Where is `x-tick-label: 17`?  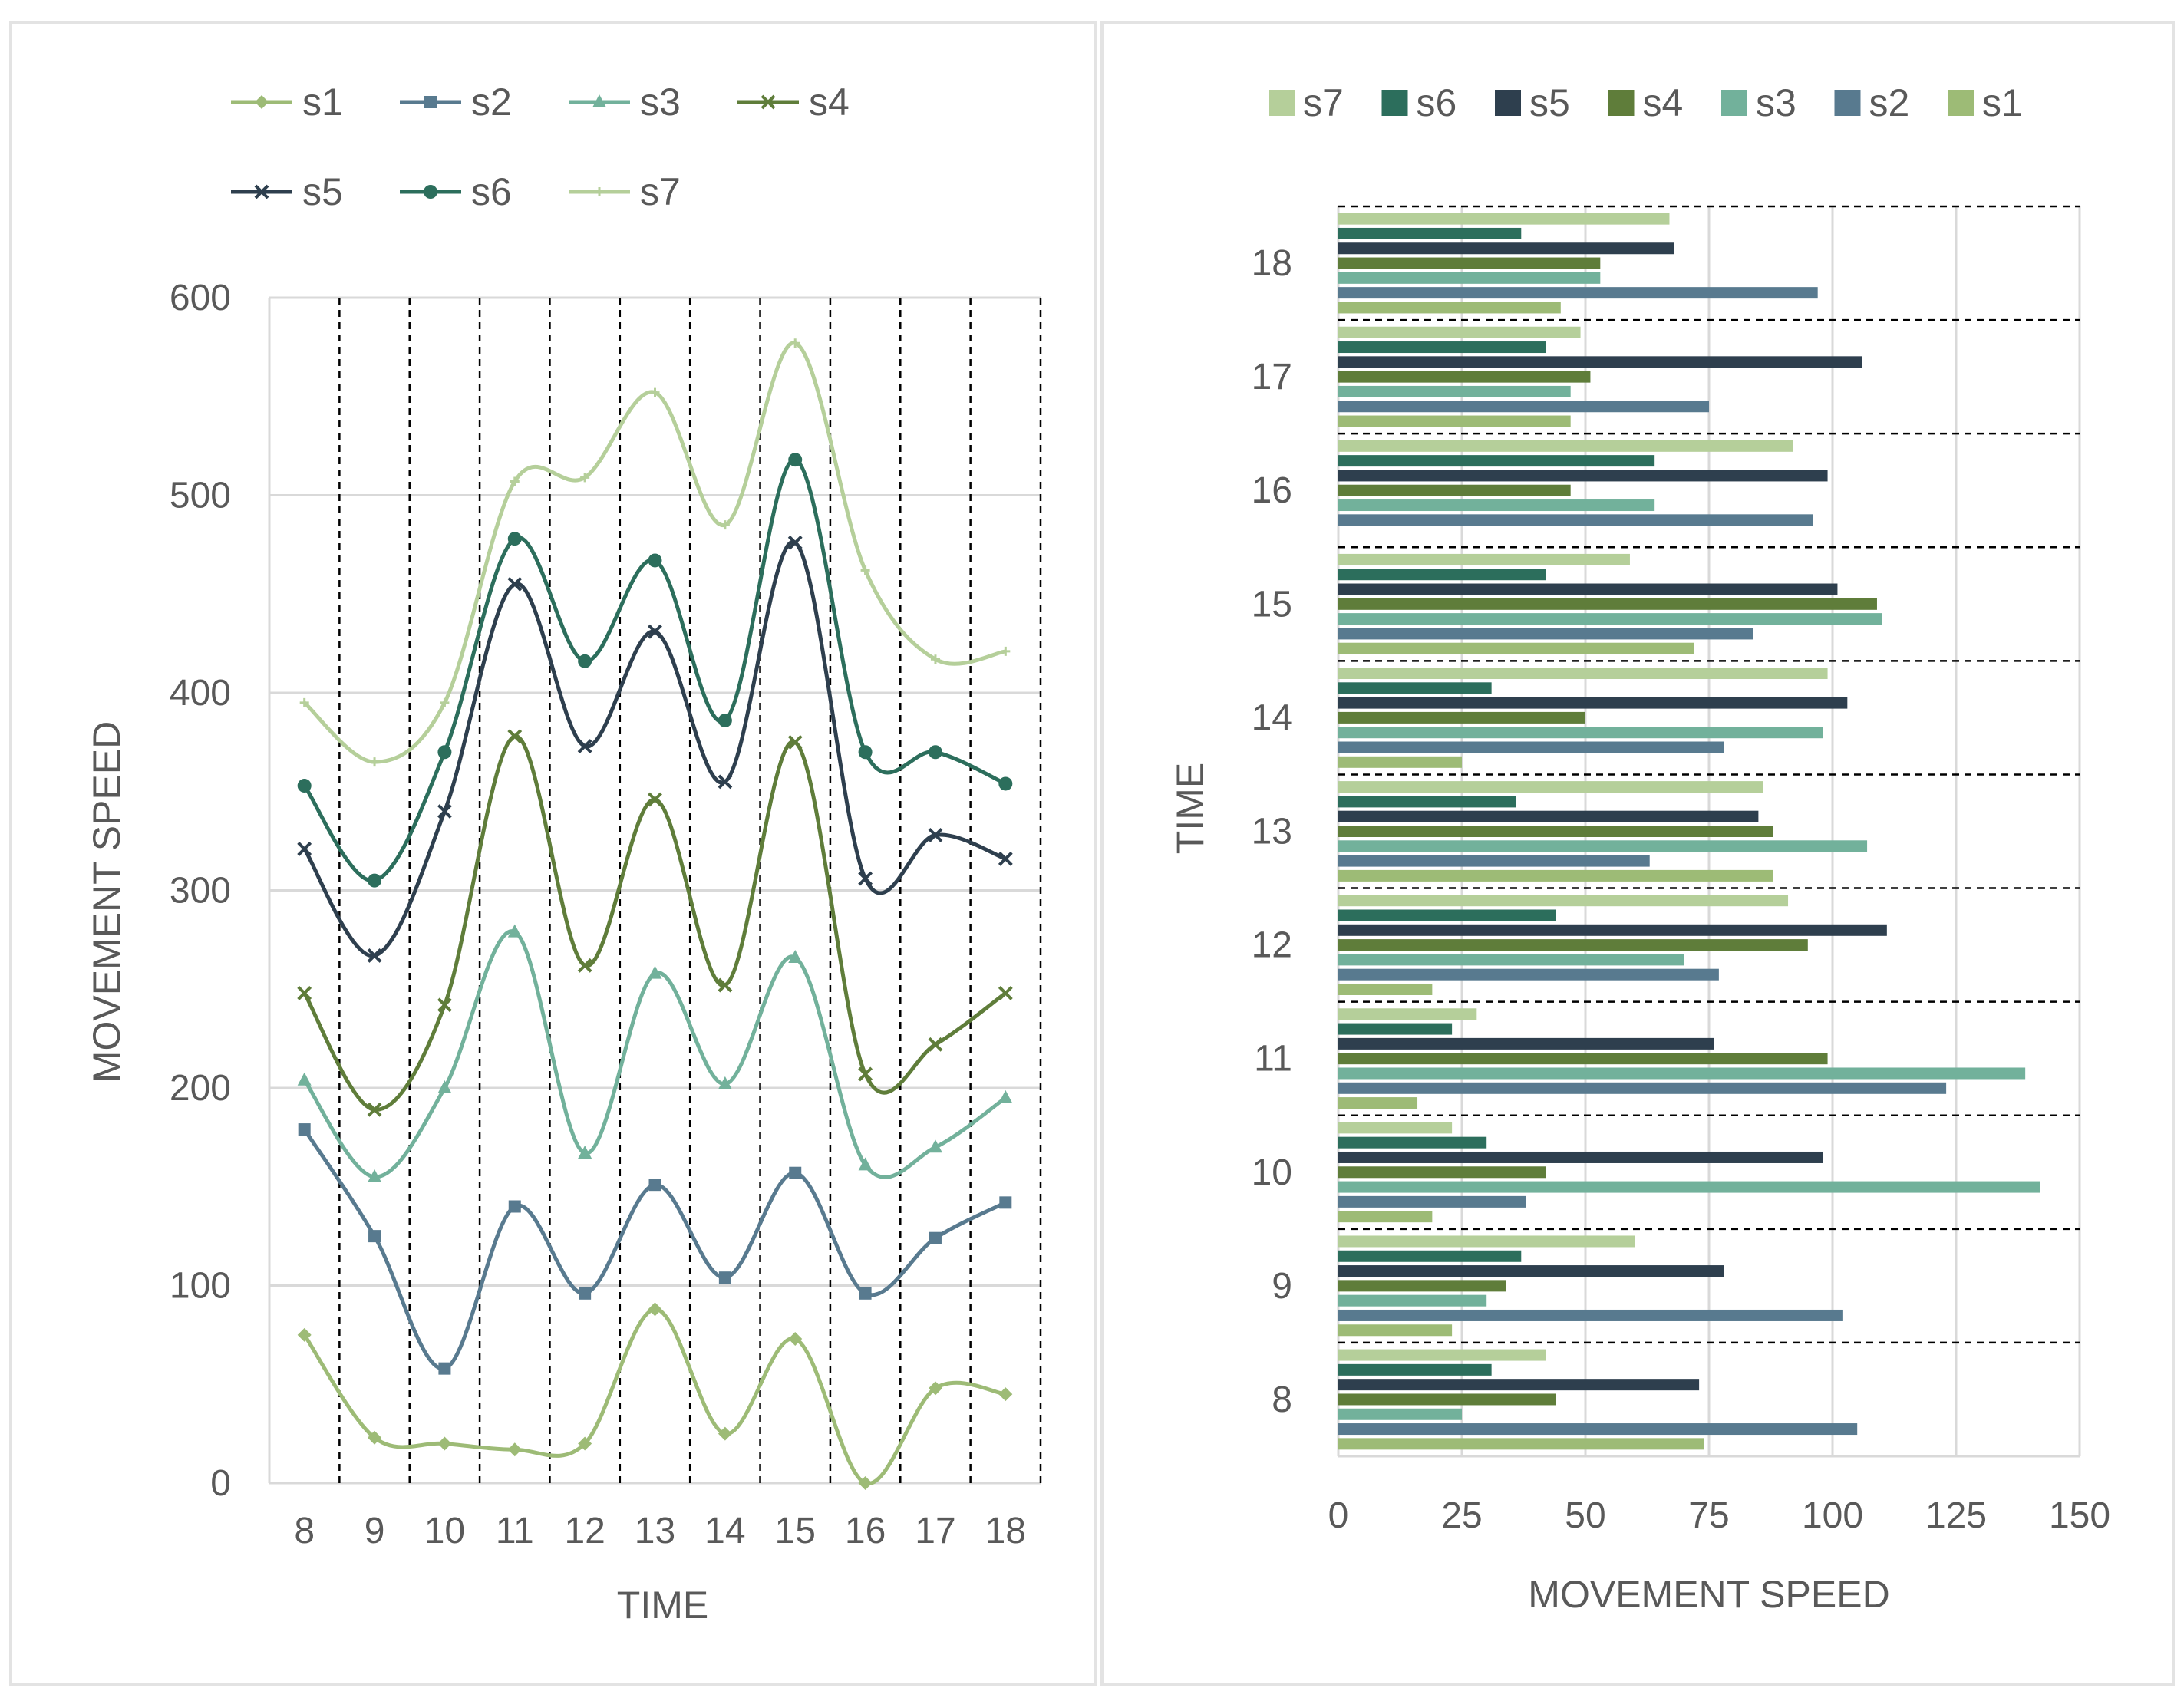 x-tick-label: 17 is located at coordinates (935, 1531).